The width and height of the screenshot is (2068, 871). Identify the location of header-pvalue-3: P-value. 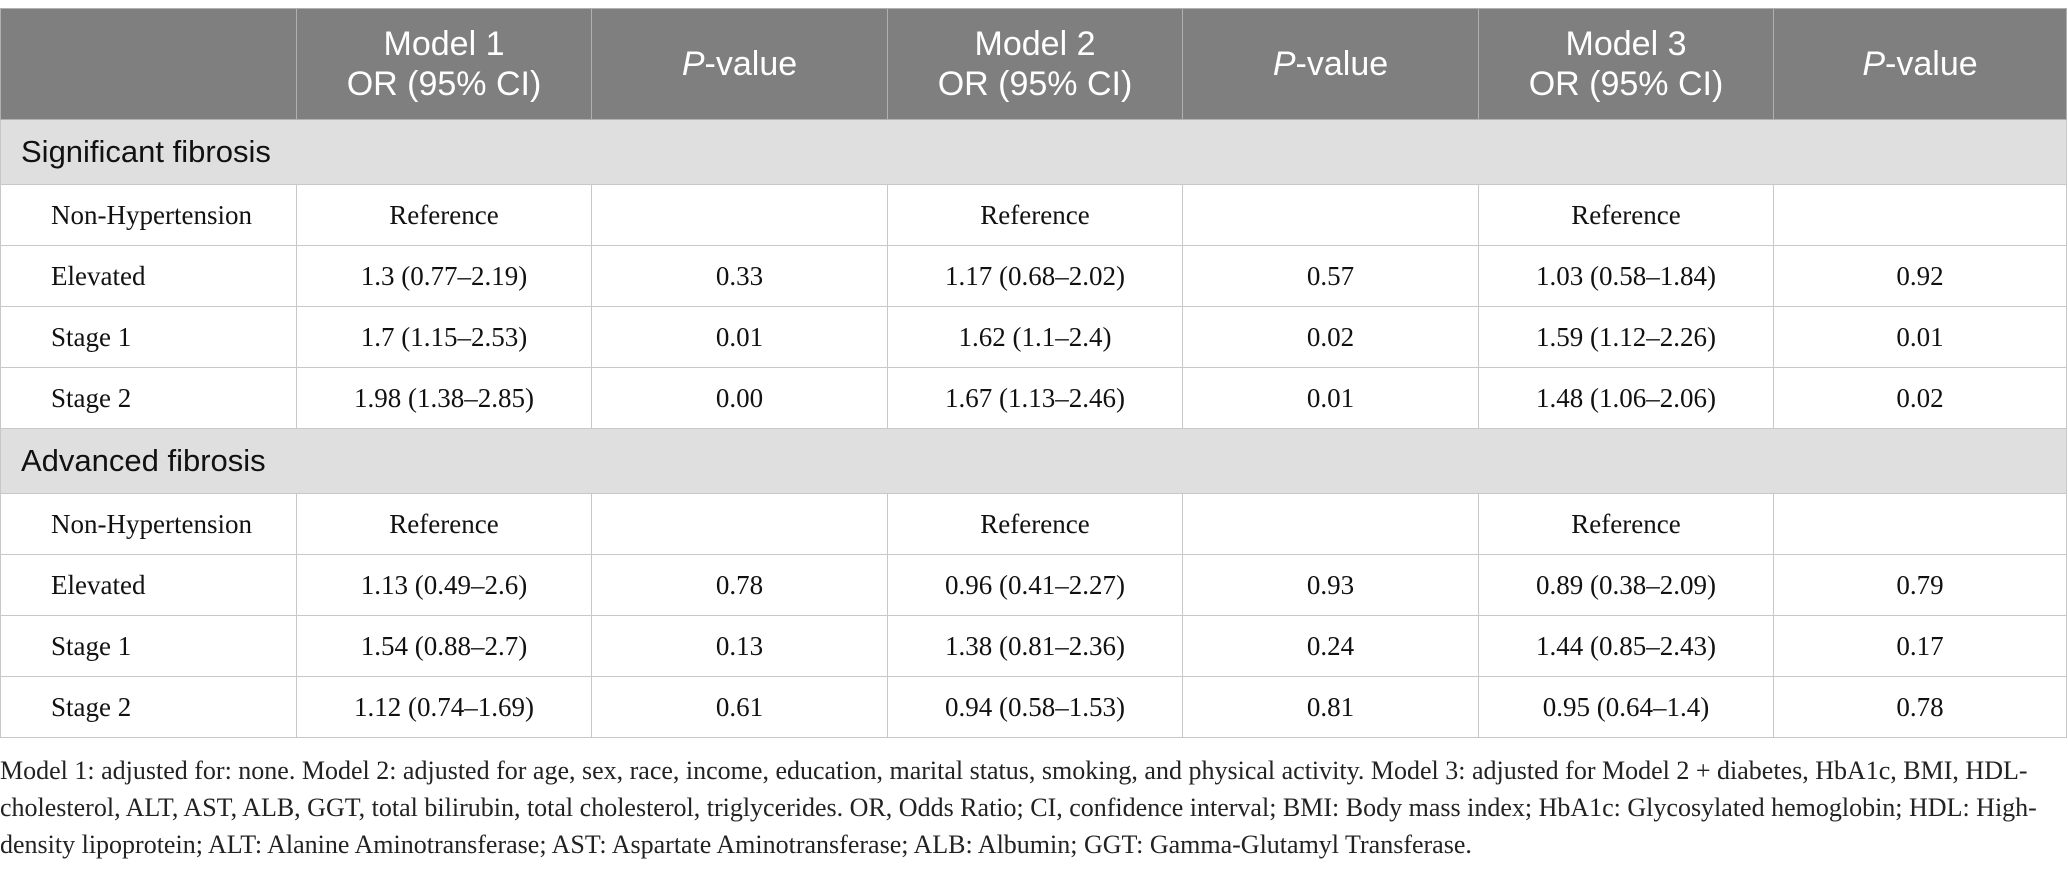
(1920, 64).